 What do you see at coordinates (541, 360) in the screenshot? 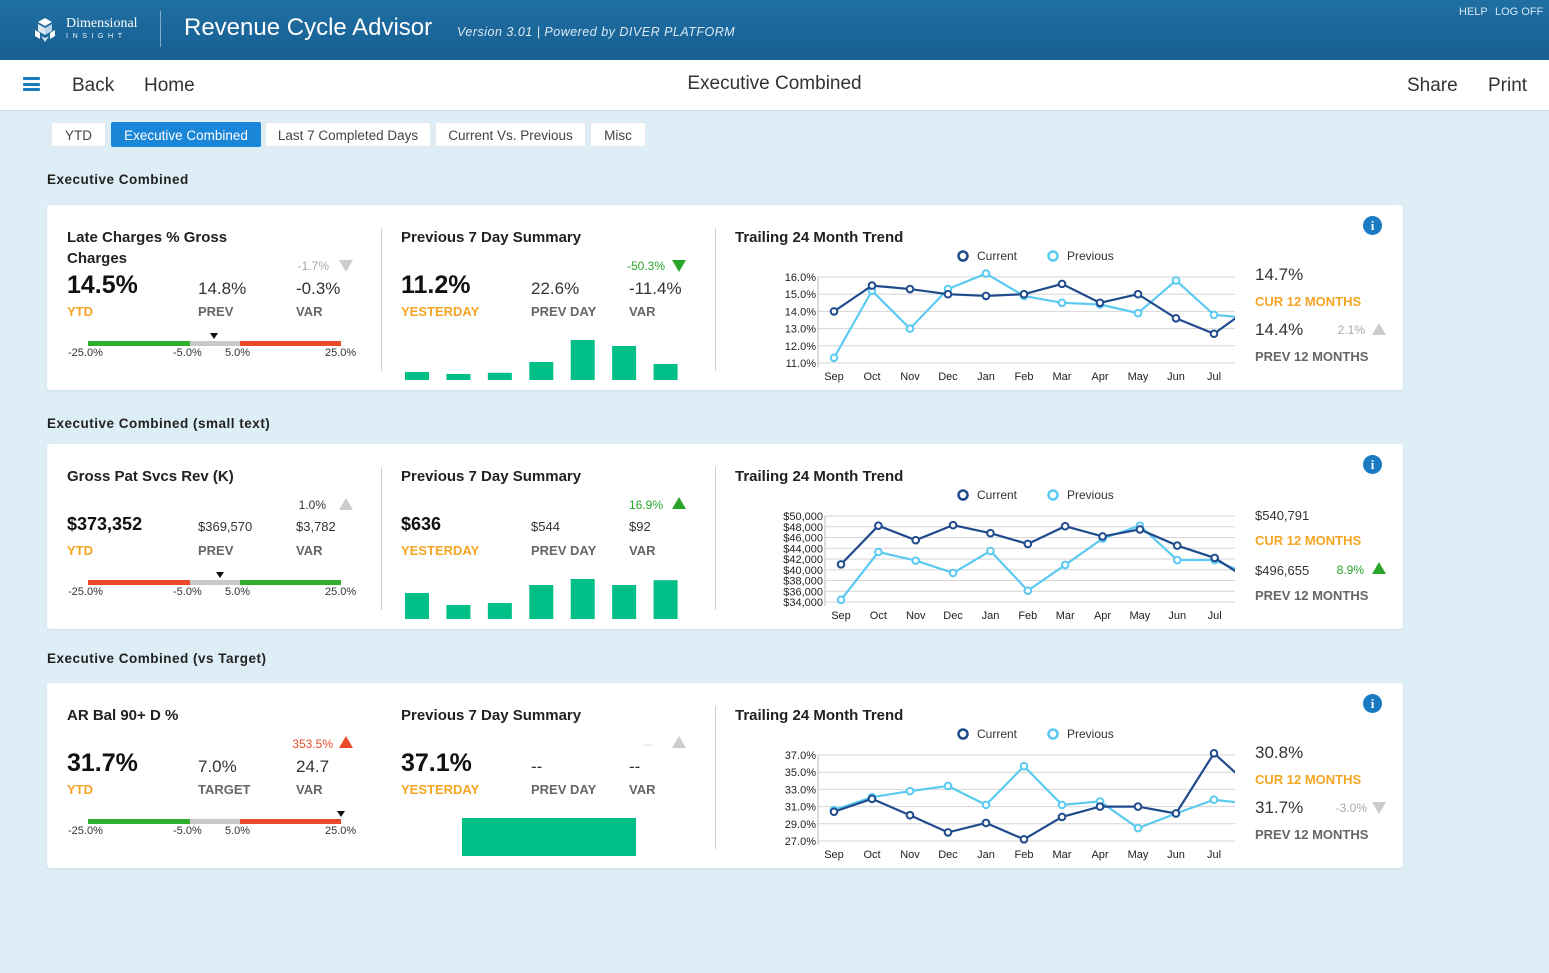
I see `seven-day-bar-chart` at bounding box center [541, 360].